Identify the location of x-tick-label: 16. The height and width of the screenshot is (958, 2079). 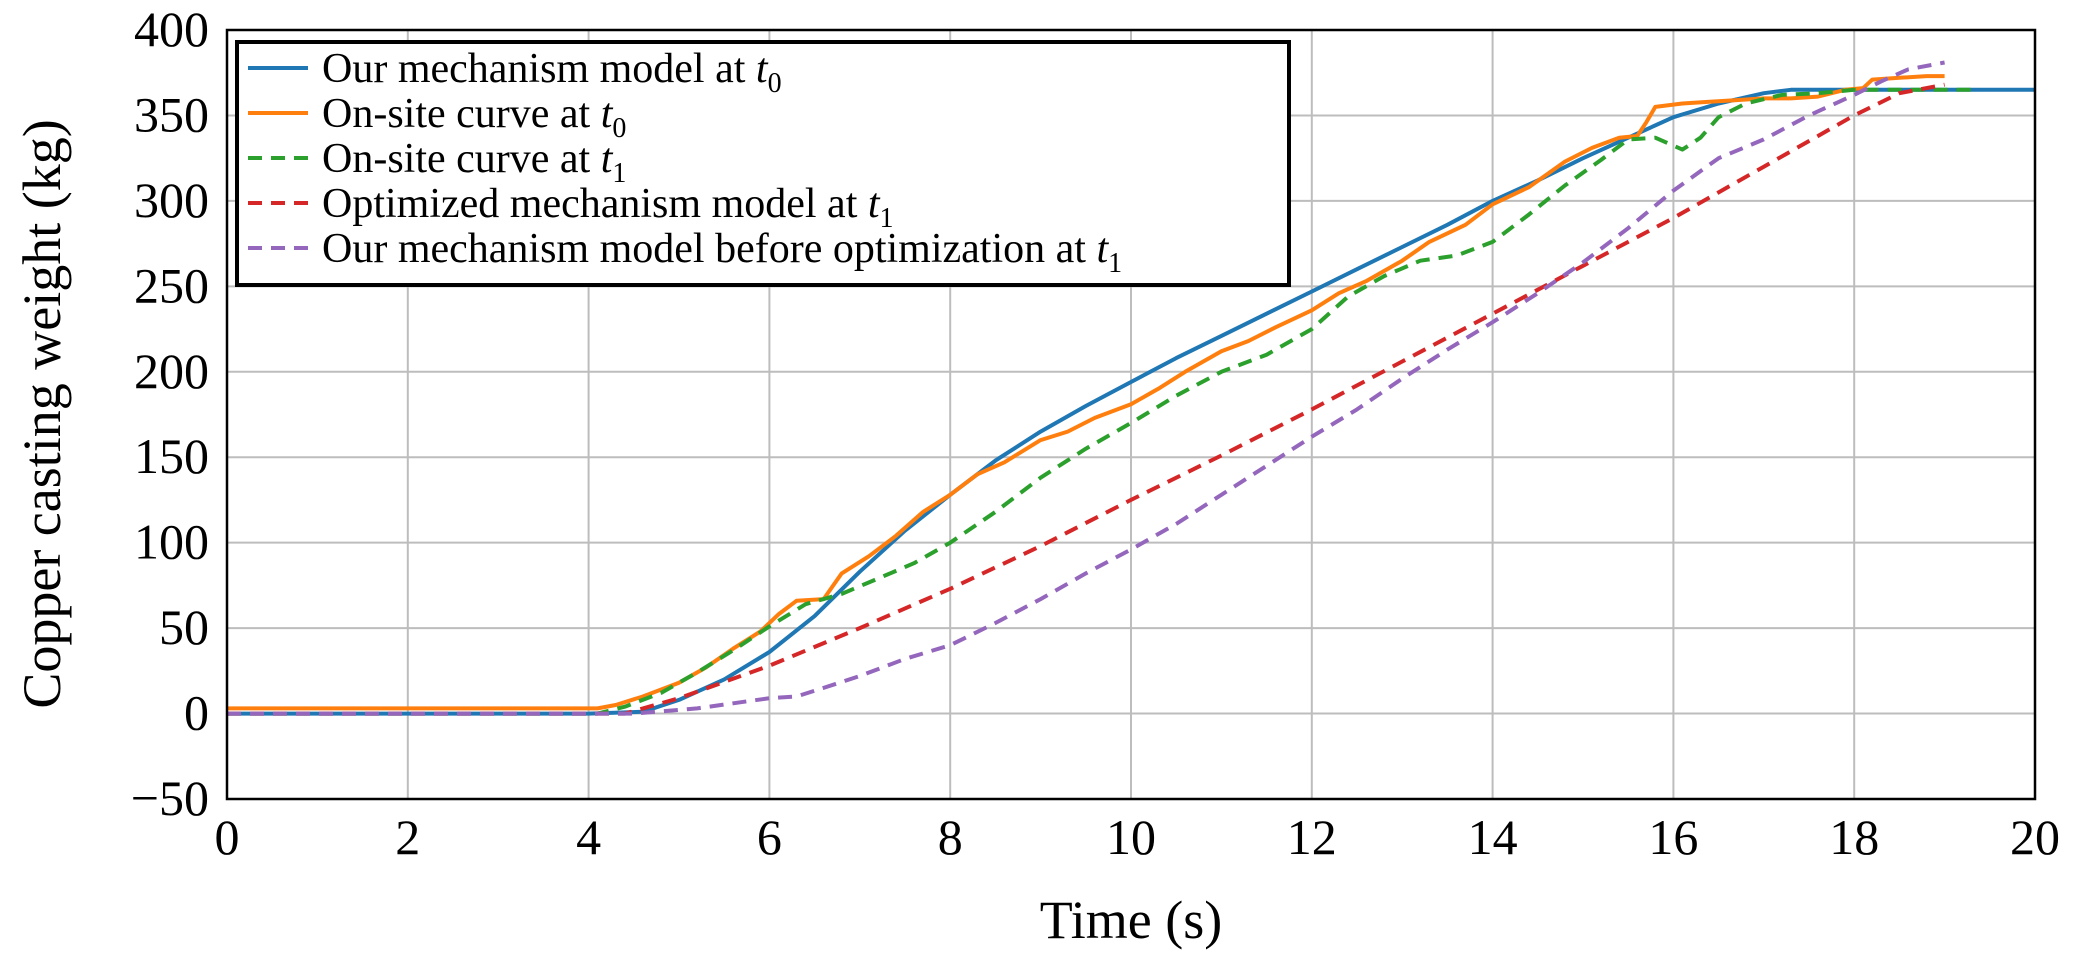
(1673, 837).